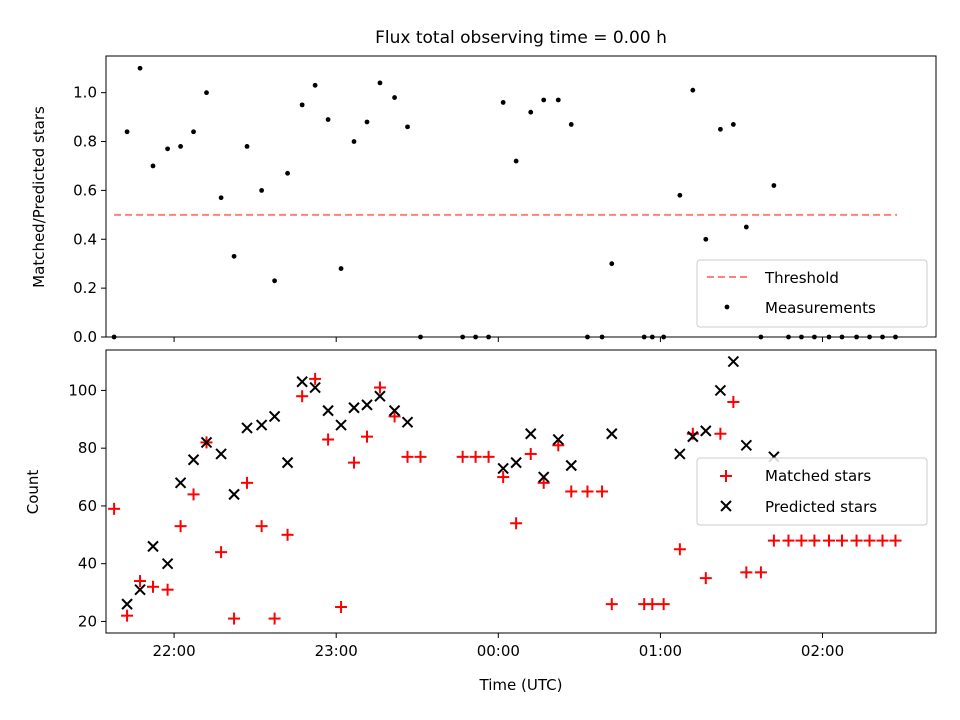 The height and width of the screenshot is (720, 960). Describe the element at coordinates (85, 93) in the screenshot. I see `top-y-tick-label: 1.0` at that location.